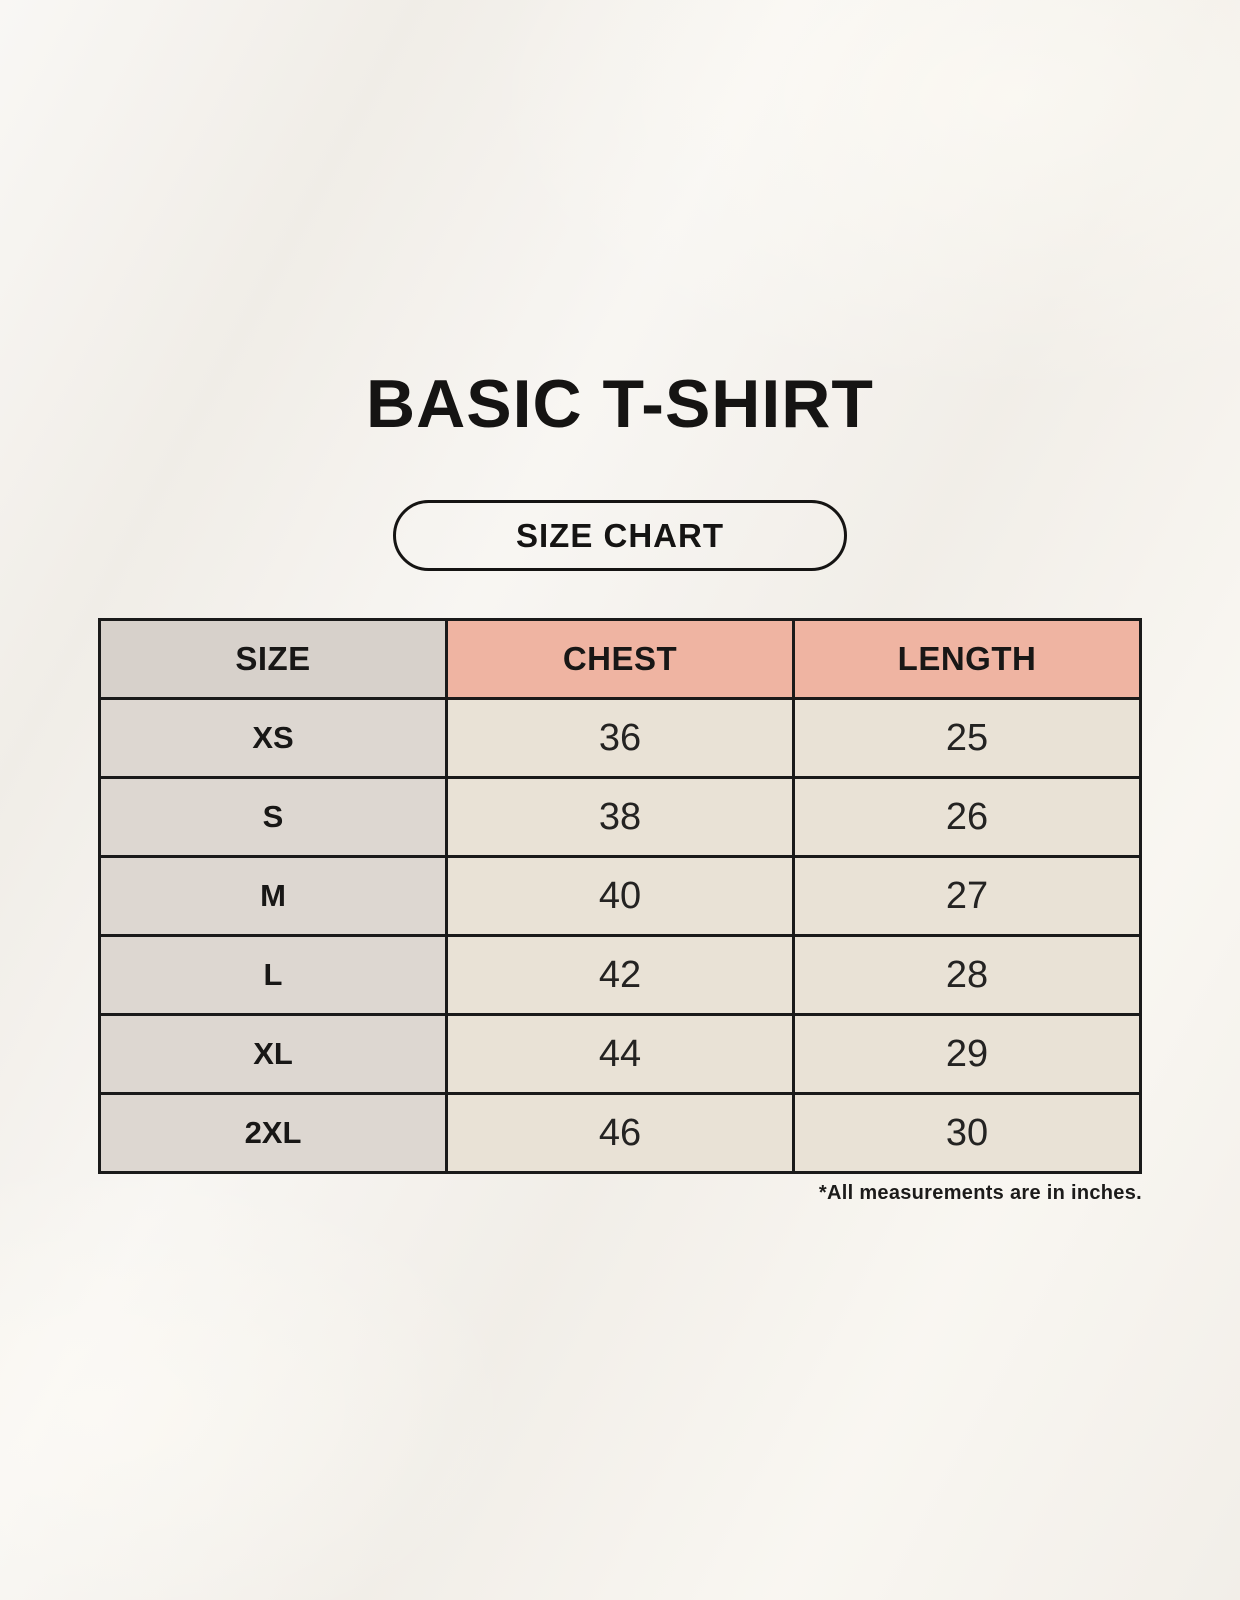  Describe the element at coordinates (273, 975) in the screenshot. I see `size-label: L` at that location.